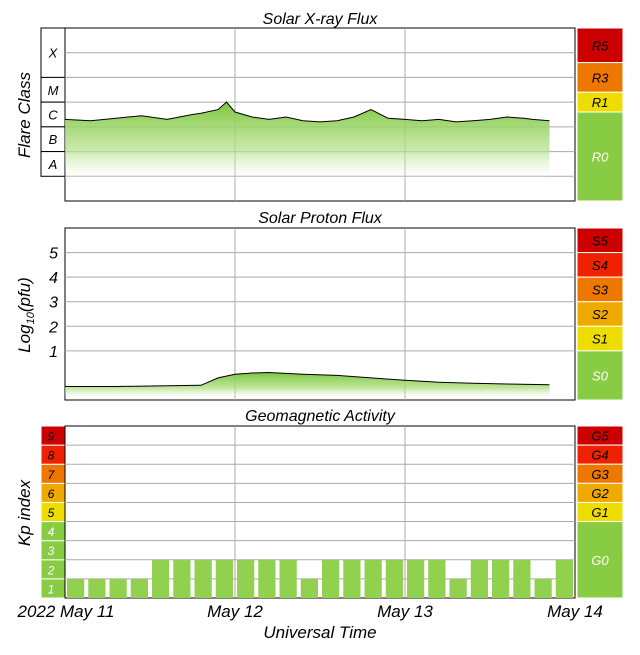  I want to click on scale-label: R1, so click(600, 102).